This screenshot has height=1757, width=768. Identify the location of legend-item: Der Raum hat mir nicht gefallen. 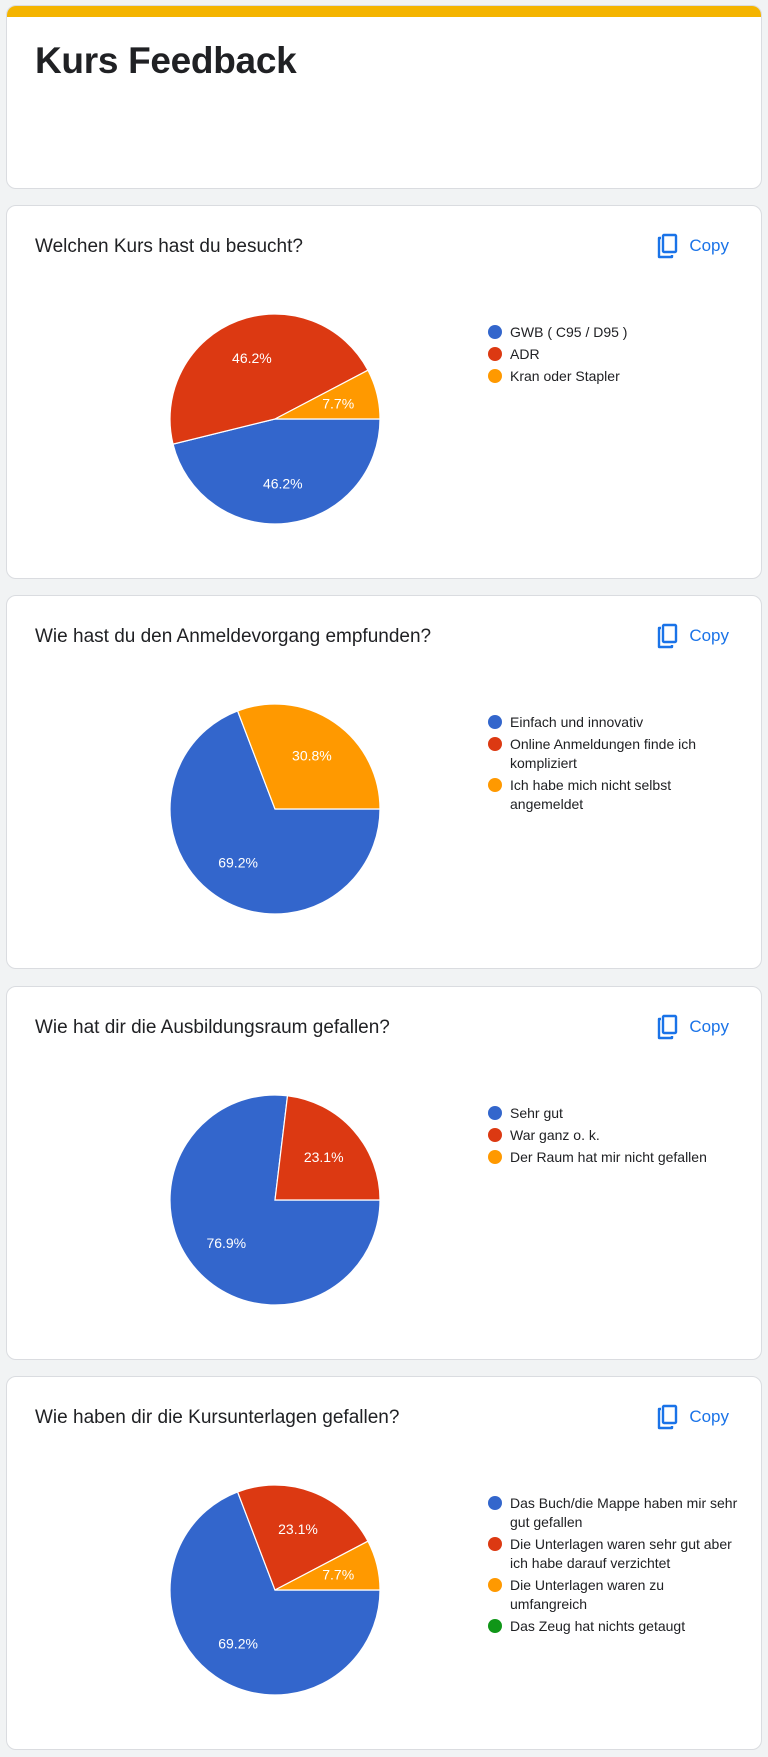
(613, 1157).